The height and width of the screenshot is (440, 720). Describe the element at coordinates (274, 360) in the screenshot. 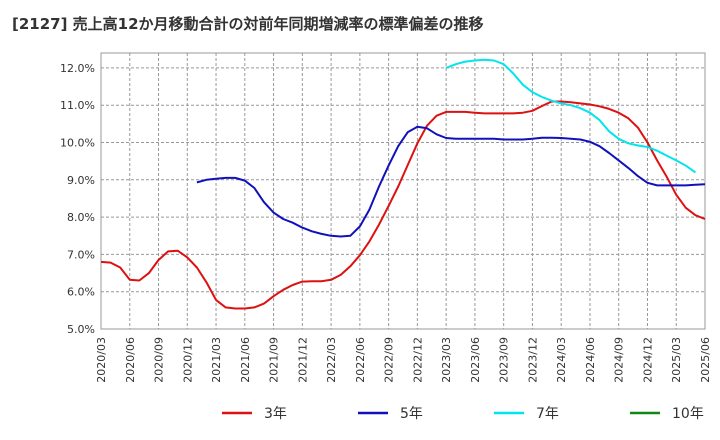

I see `x-tick-label: 2021/09` at that location.